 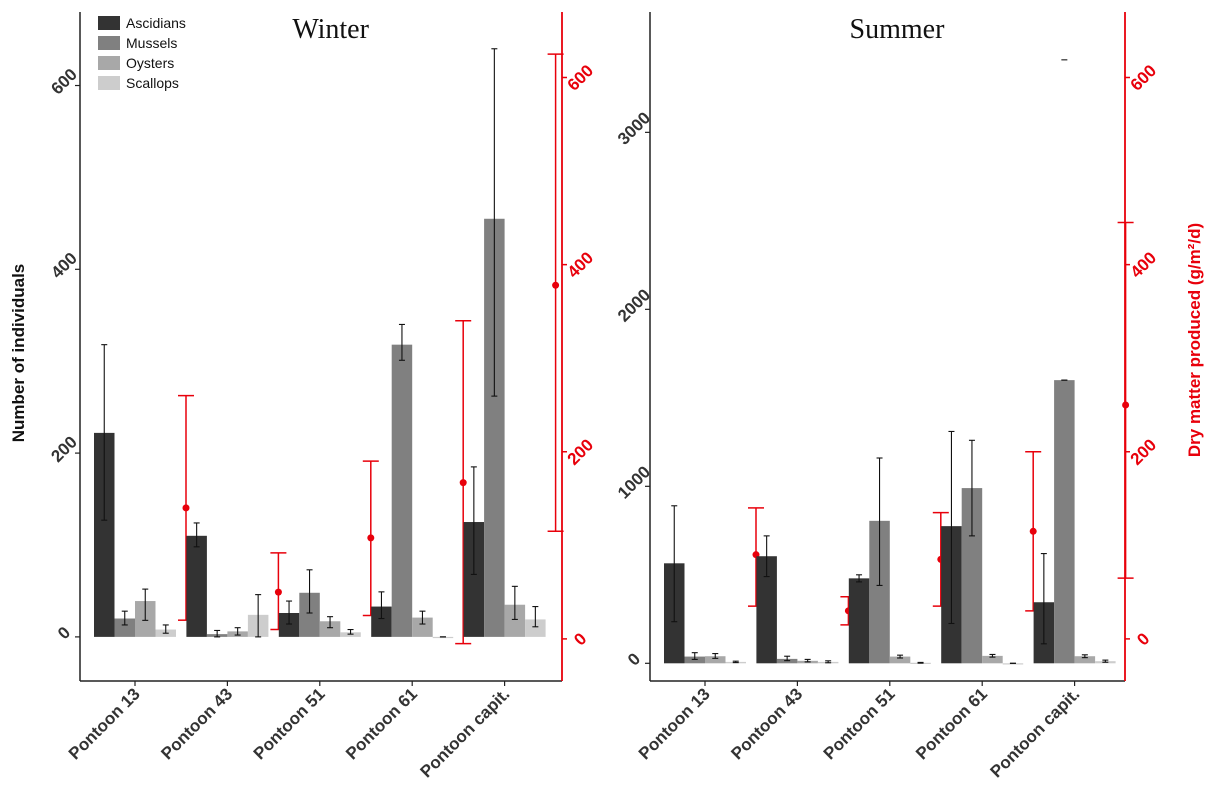 What do you see at coordinates (330, 29) in the screenshot?
I see `chart-title: Winter` at bounding box center [330, 29].